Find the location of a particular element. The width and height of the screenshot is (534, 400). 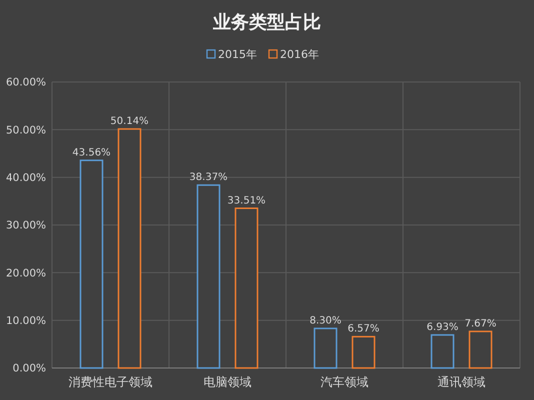

data-label: 8.30% is located at coordinates (326, 320).